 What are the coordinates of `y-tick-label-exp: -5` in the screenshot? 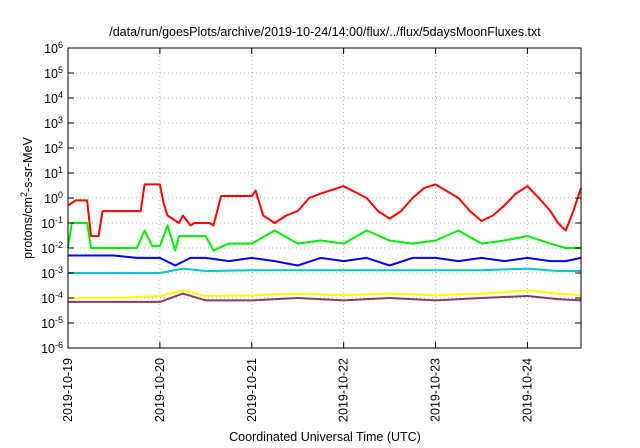 It's located at (59, 320).